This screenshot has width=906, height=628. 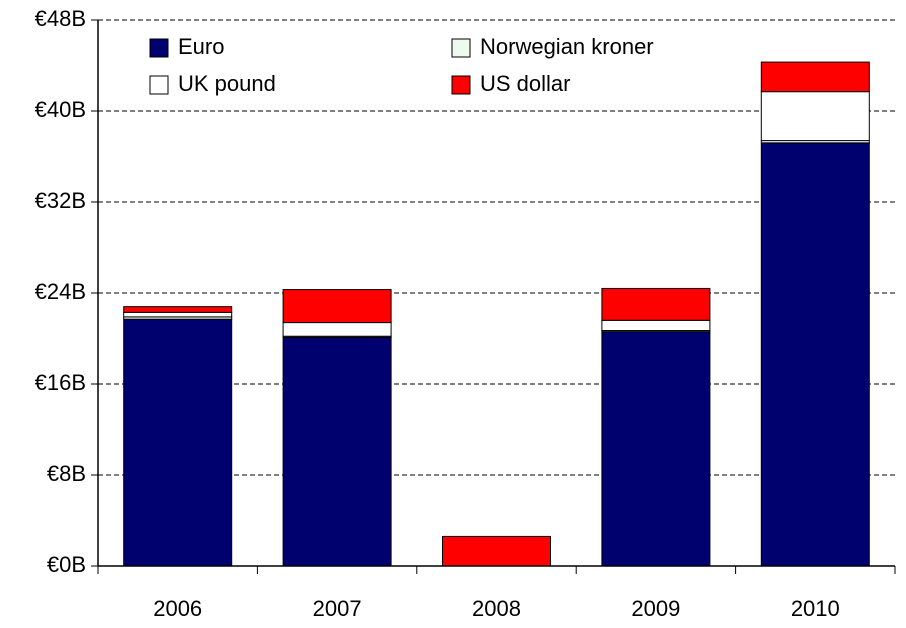 I want to click on y-tick-label: €8B, so click(x=66, y=473).